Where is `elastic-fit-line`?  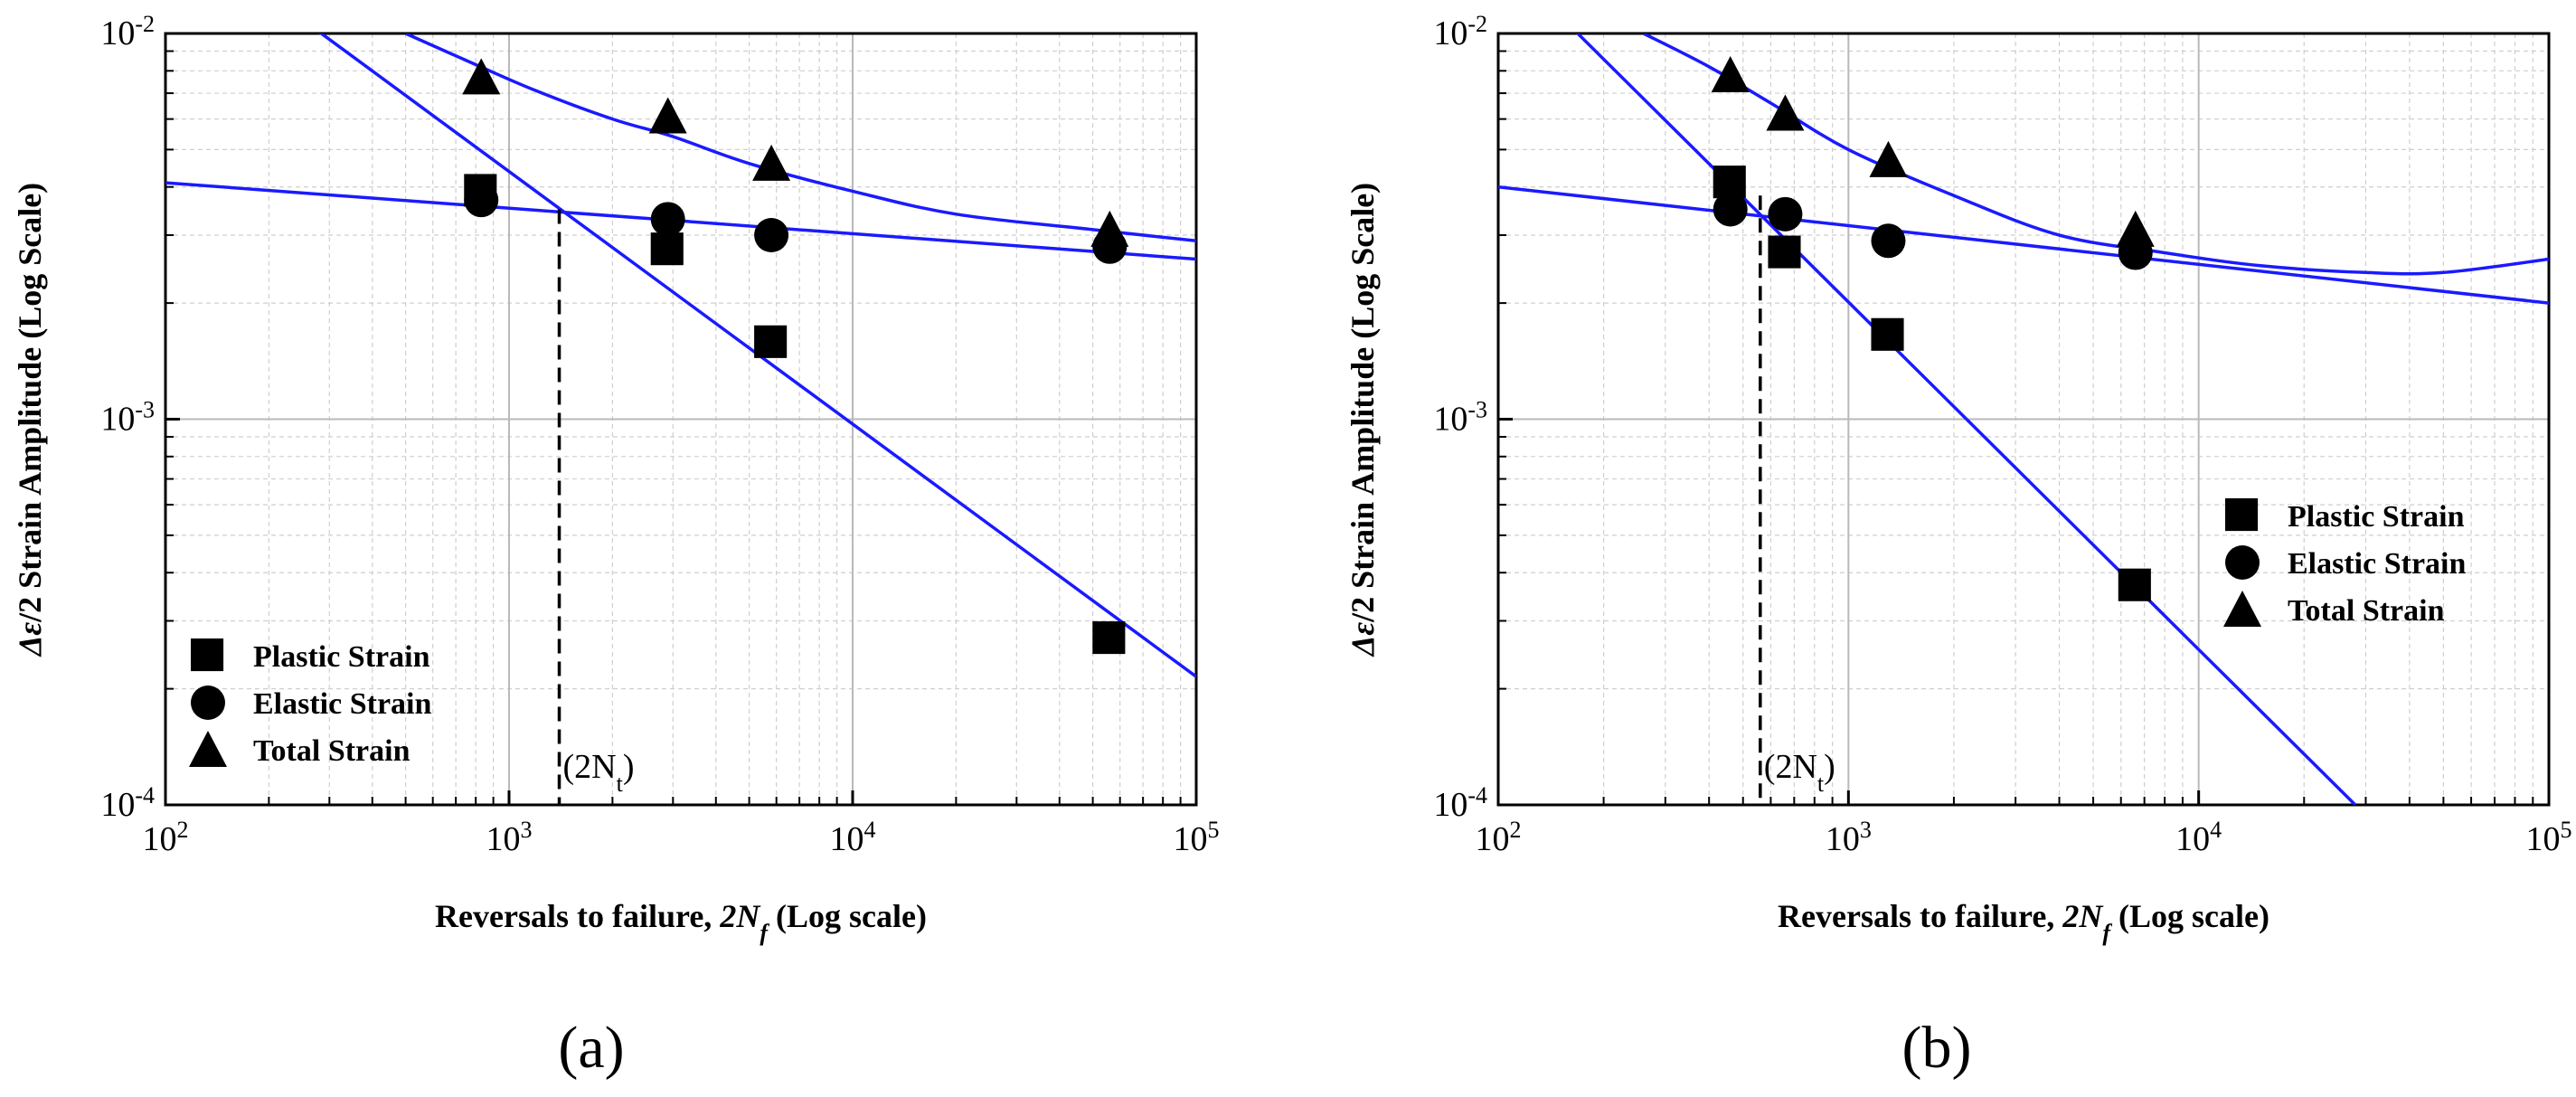
elastic-fit-line is located at coordinates (2023, 245).